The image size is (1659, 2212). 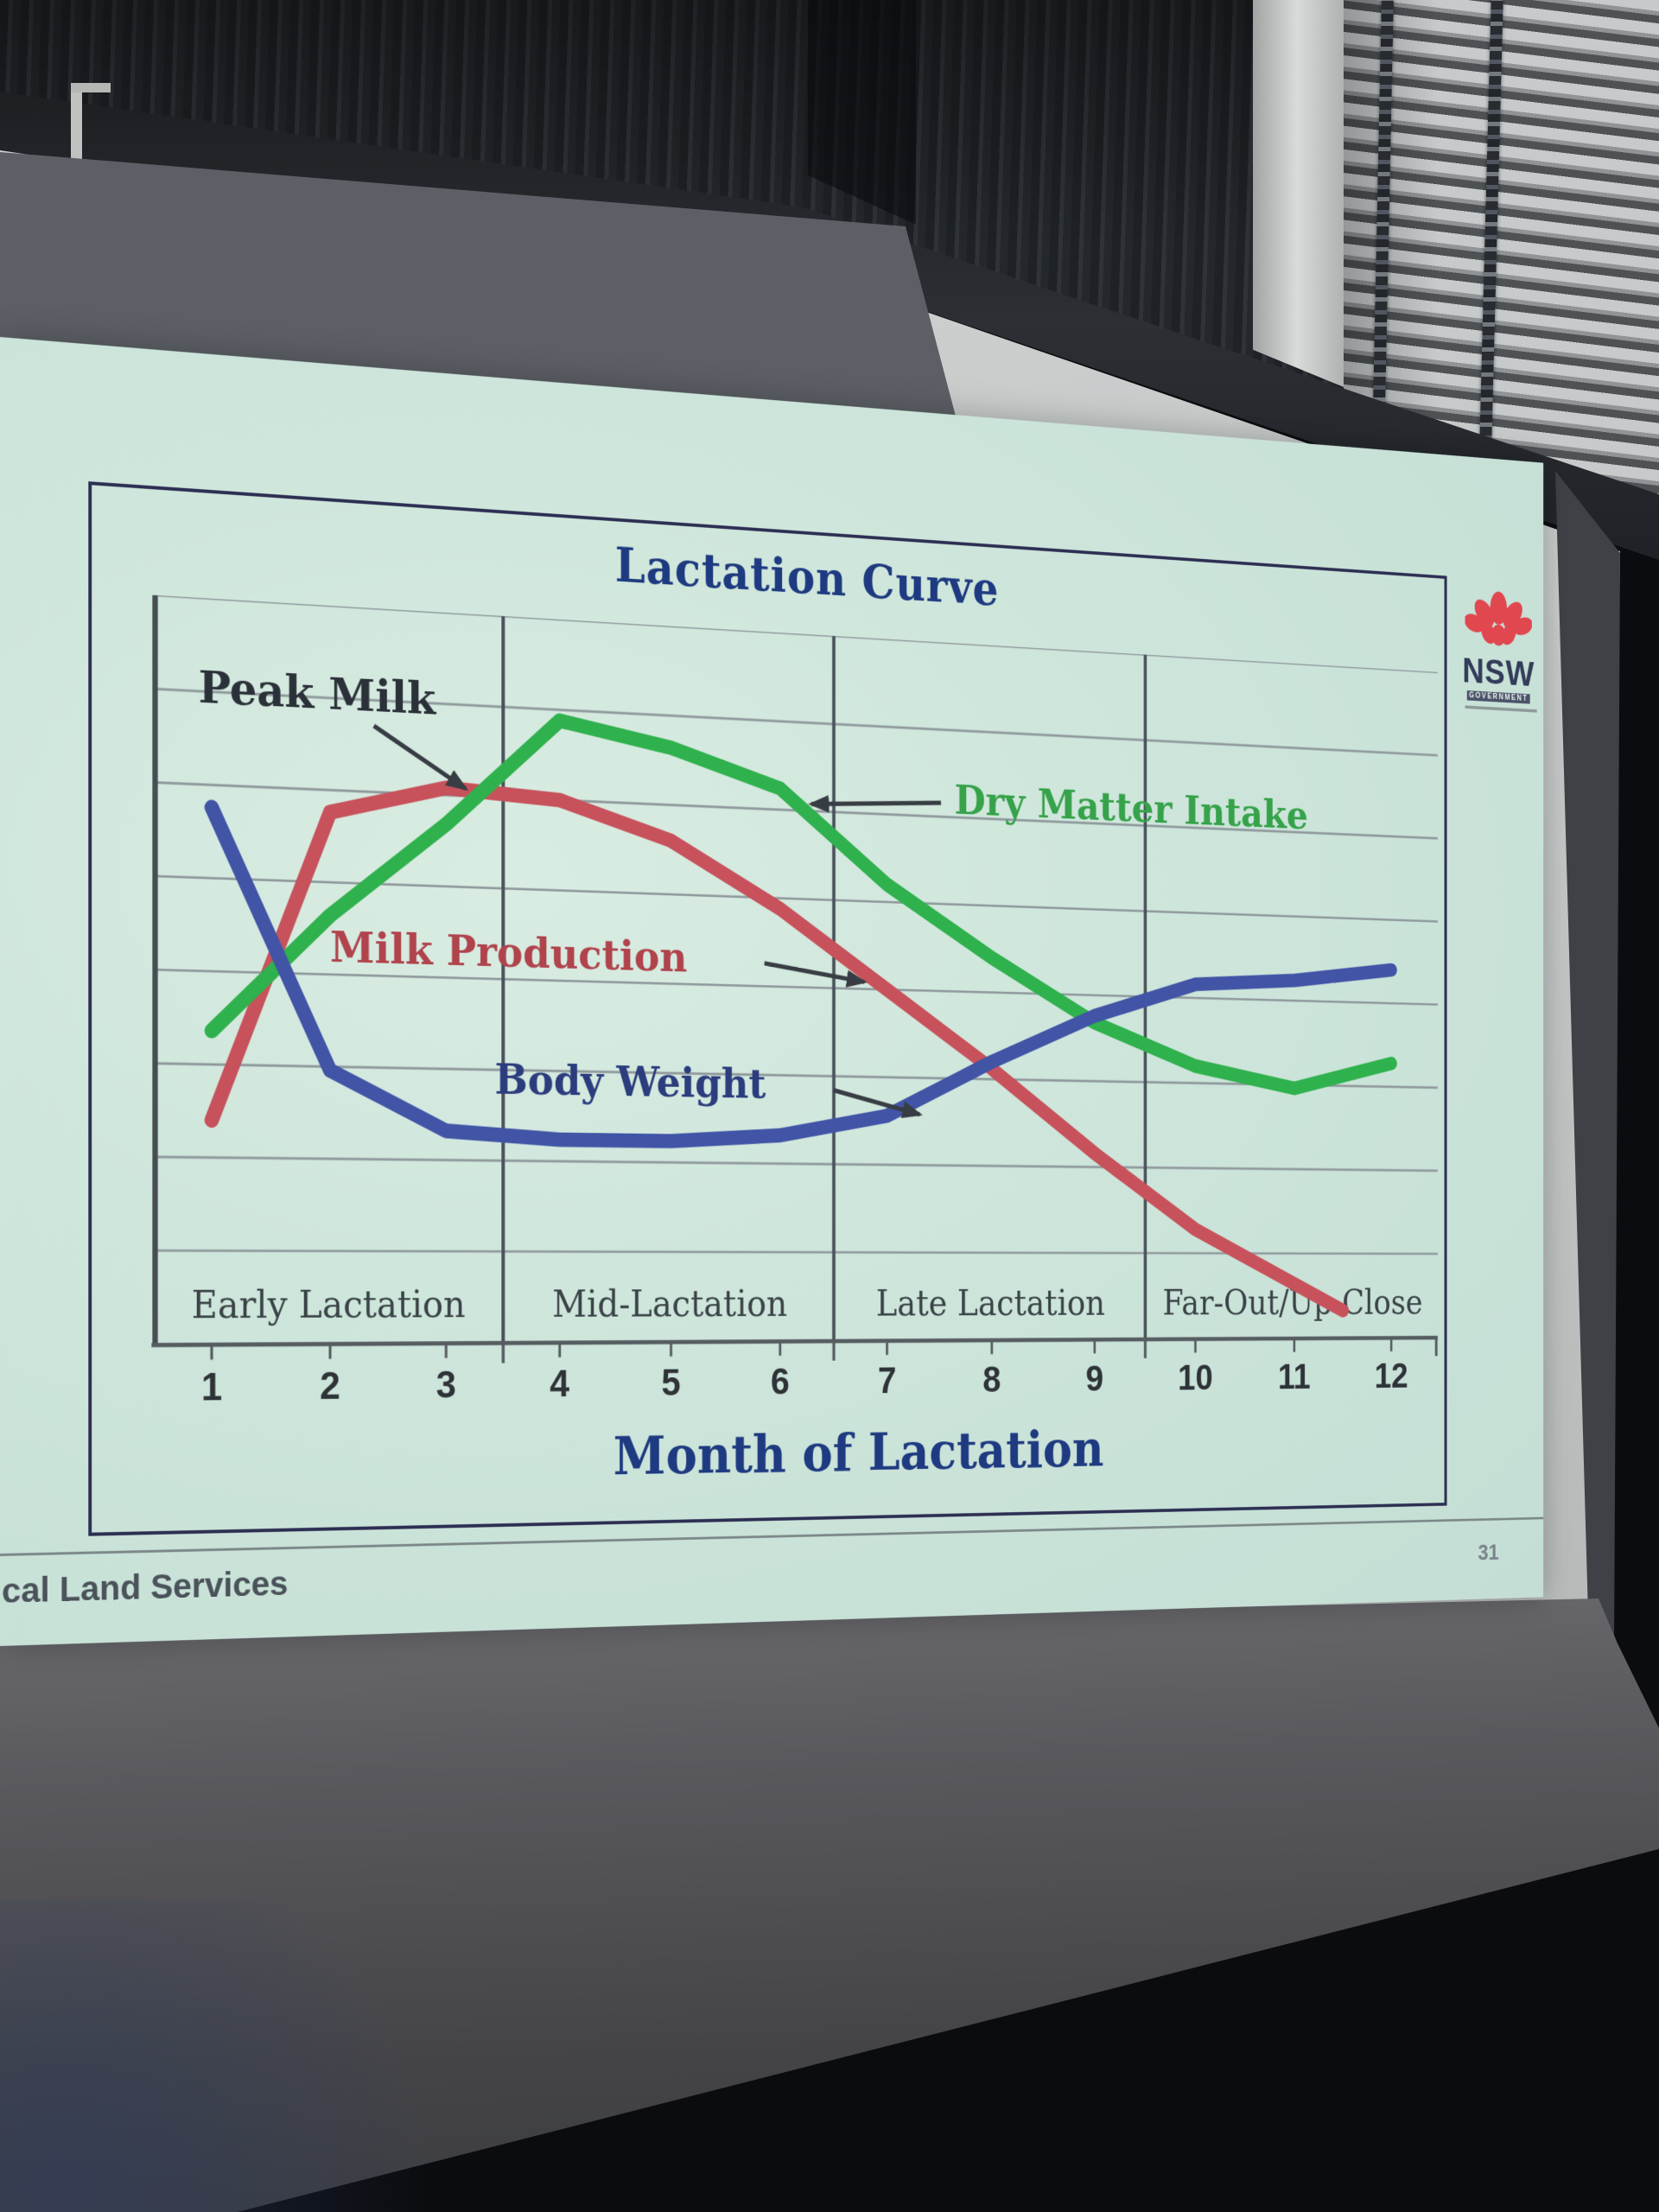 What do you see at coordinates (329, 1305) in the screenshot?
I see `stage-label: Early Lactation` at bounding box center [329, 1305].